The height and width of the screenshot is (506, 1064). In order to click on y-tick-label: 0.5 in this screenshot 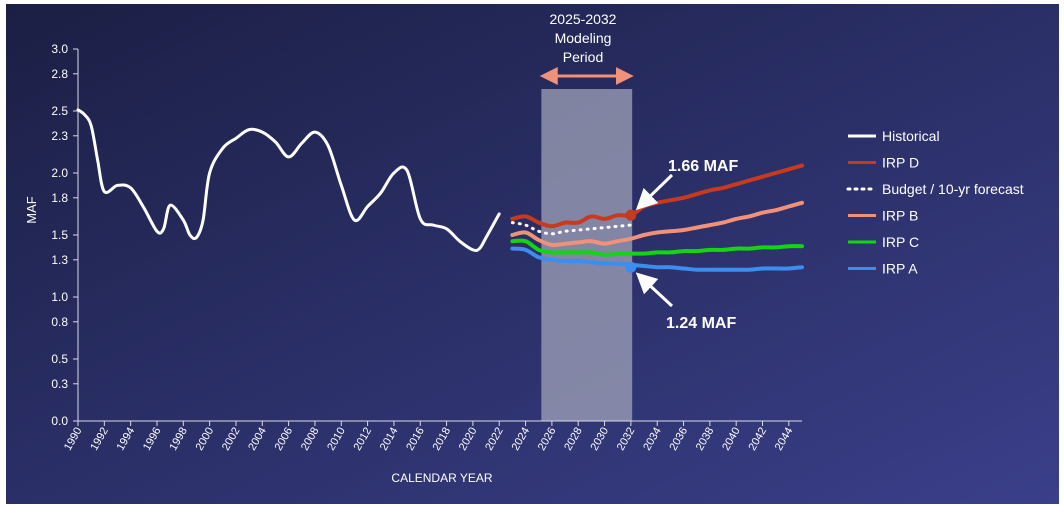, I will do `click(59, 359)`.